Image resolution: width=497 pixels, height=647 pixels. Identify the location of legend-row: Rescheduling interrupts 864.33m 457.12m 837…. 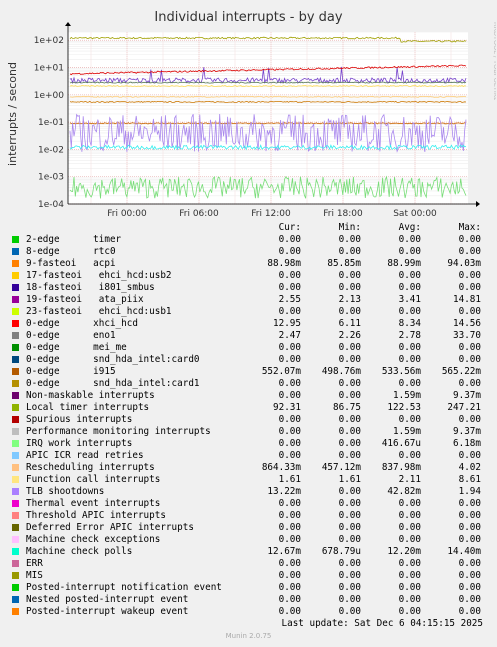
(246, 468).